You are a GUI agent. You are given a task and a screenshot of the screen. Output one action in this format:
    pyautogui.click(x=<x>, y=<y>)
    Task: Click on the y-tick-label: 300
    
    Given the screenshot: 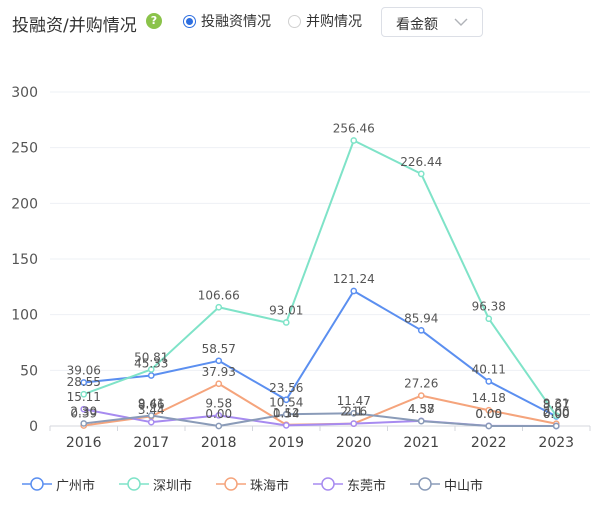 What is the action you would take?
    pyautogui.click(x=24, y=93)
    